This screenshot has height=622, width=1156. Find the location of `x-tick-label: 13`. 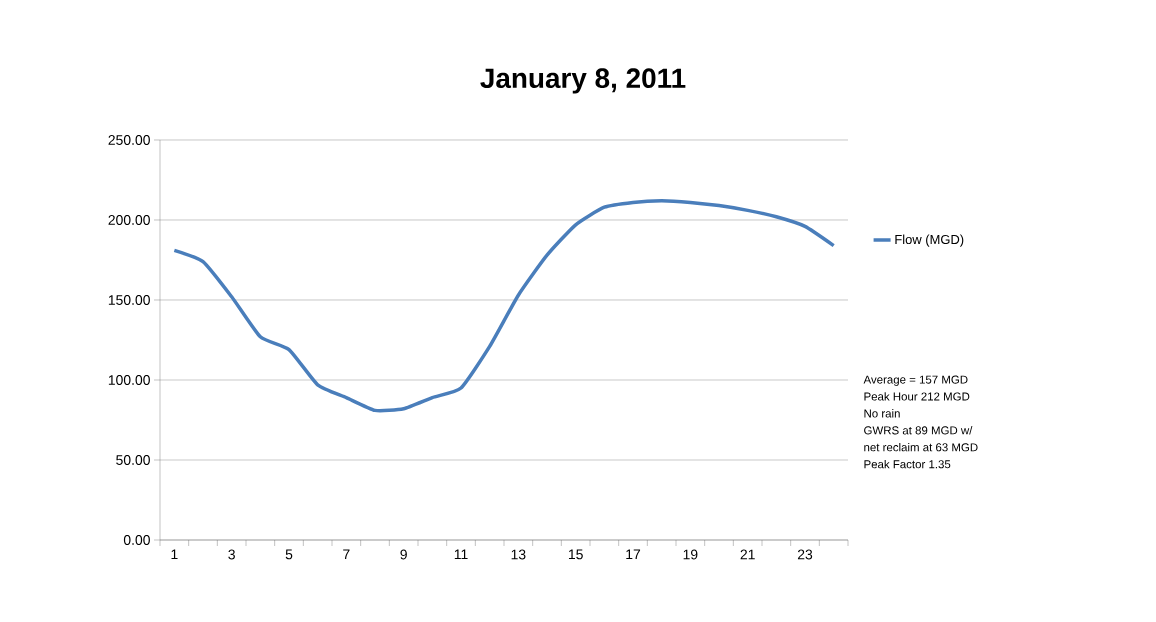

x-tick-label: 13 is located at coordinates (518, 554).